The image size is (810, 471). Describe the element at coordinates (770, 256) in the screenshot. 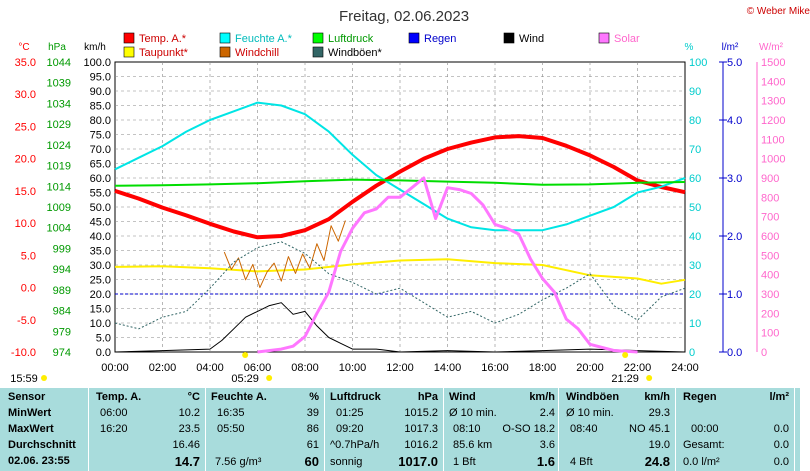

I see `solar-tick-label: 500` at that location.